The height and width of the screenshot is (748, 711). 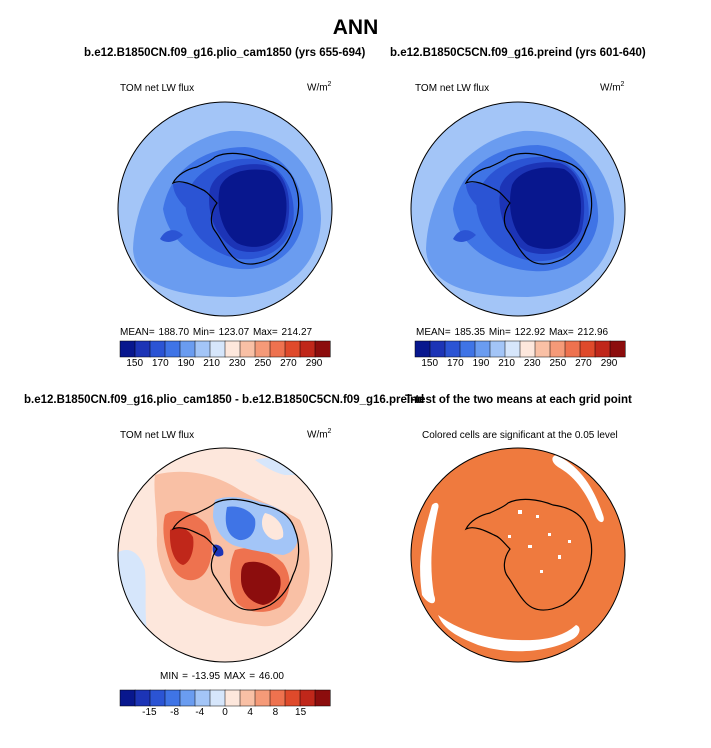 What do you see at coordinates (157, 88) in the screenshot?
I see `variable-label-top-left: TOM net LW flux` at bounding box center [157, 88].